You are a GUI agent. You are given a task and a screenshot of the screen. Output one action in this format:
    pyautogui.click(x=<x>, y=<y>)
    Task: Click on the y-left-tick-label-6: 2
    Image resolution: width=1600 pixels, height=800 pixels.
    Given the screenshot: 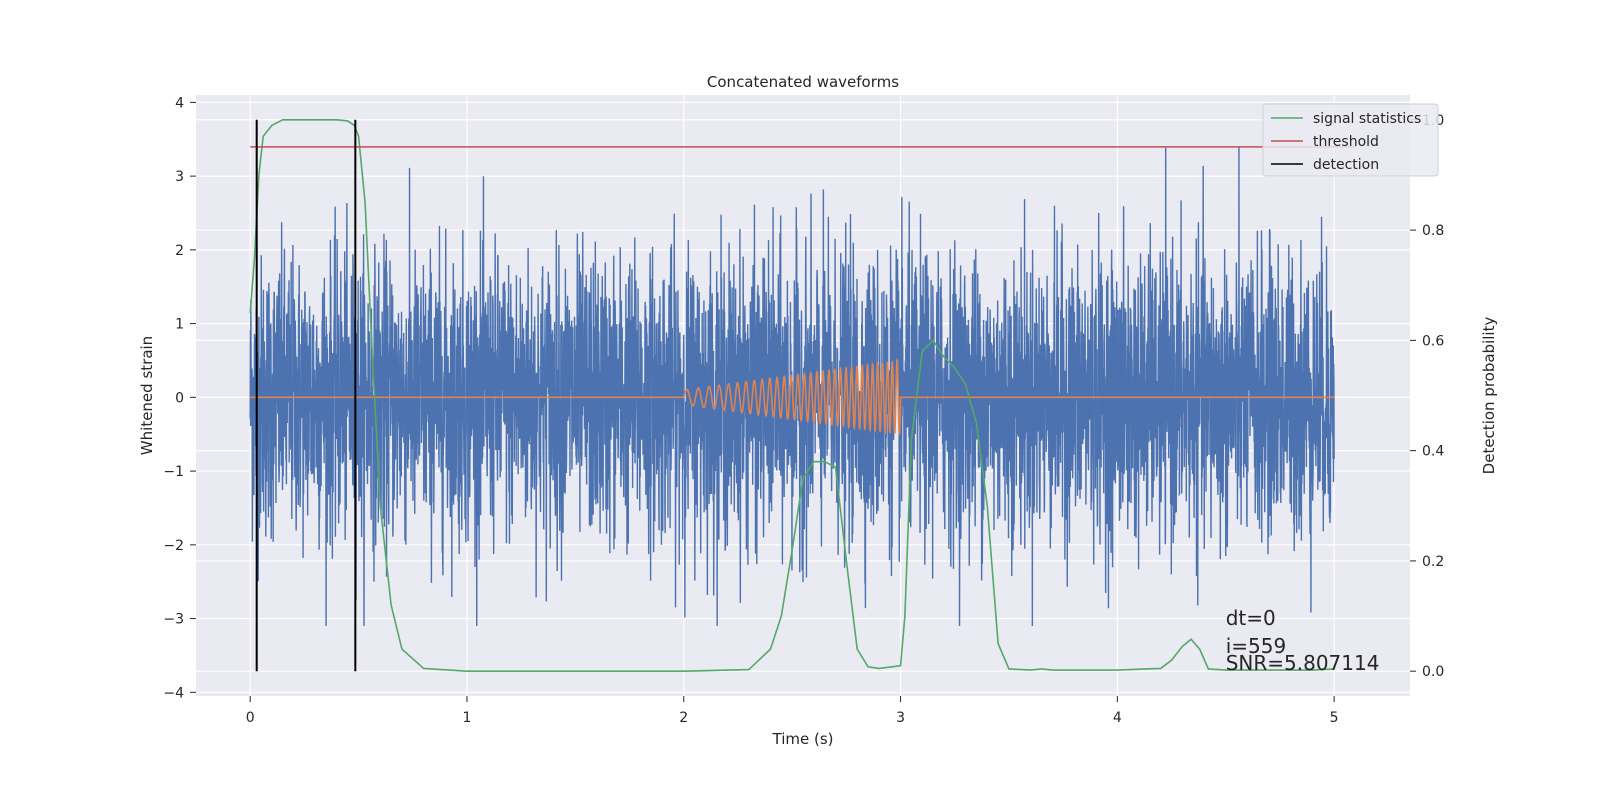 What is the action you would take?
    pyautogui.click(x=179, y=251)
    